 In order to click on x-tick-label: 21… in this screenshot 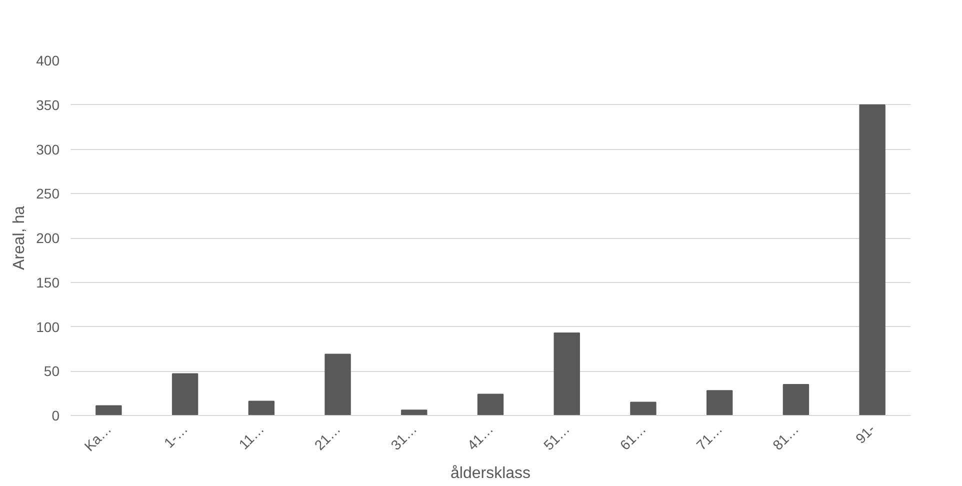, I will do `click(327, 437)`.